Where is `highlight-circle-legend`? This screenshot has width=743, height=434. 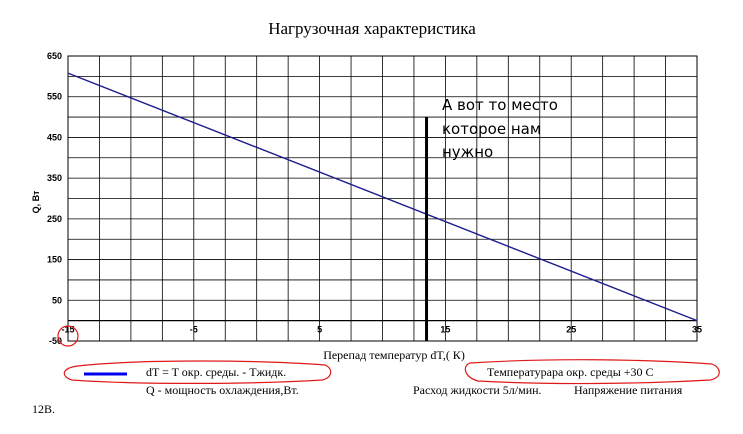 highlight-circle-legend is located at coordinates (197, 372).